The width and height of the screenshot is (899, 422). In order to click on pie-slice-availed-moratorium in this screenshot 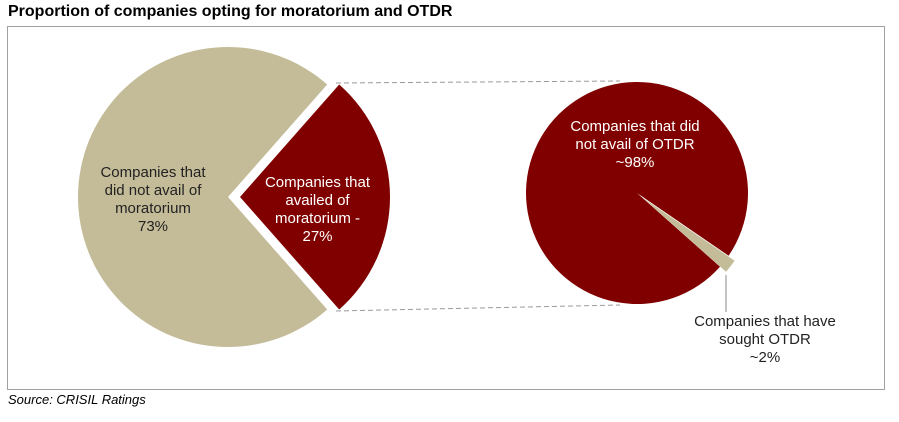, I will do `click(315, 197)`.